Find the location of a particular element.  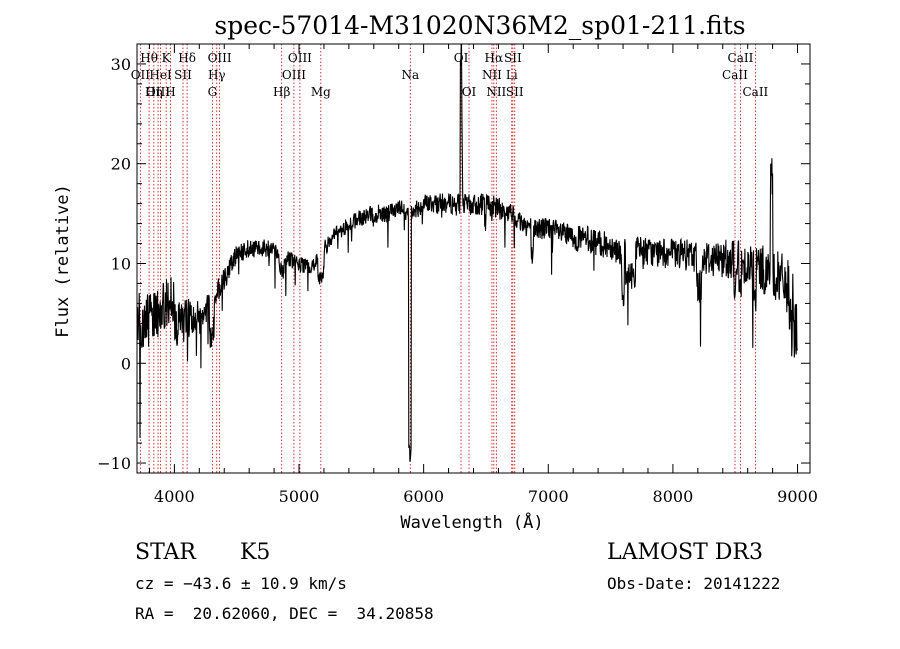

class-label: STAR is located at coordinates (165, 552).